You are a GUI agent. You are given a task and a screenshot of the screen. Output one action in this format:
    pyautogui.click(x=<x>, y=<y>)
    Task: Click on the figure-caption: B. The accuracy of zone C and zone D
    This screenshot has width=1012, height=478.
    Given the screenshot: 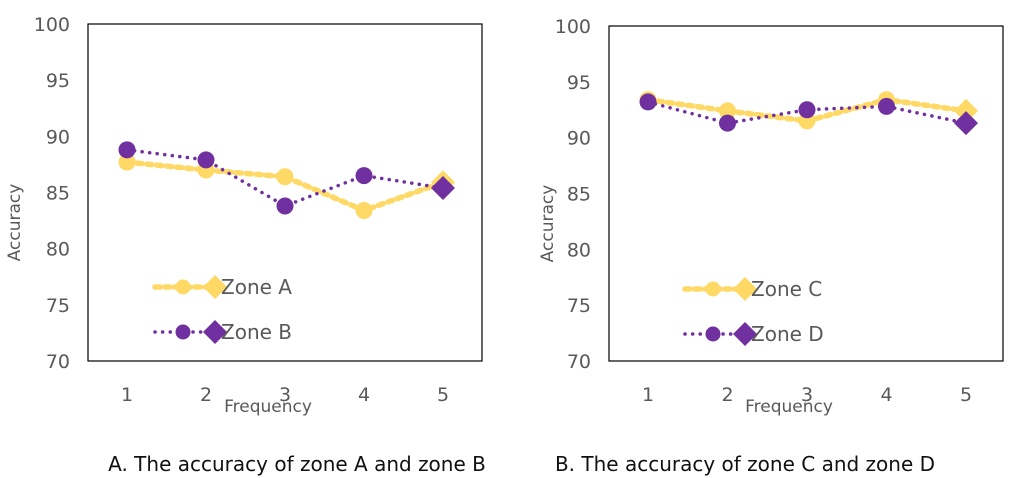 What is the action you would take?
    pyautogui.click(x=745, y=464)
    